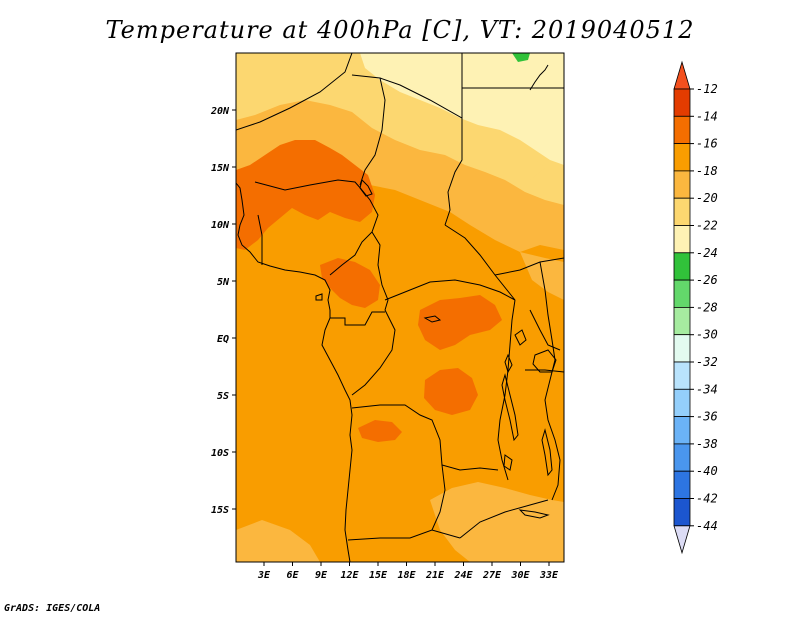 Image resolution: width=800 pixels, height=618 pixels. I want to click on lat-label-10S: 10S, so click(220, 453).